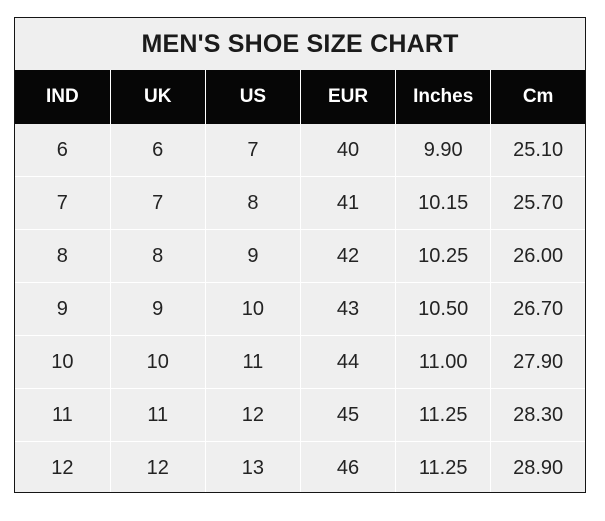 The height and width of the screenshot is (521, 605). Describe the element at coordinates (443, 256) in the screenshot. I see `cell-inches: 10.25` at that location.